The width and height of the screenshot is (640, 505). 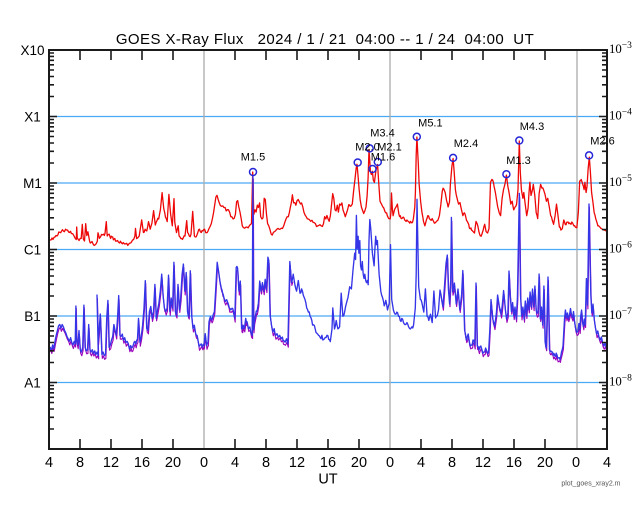 What do you see at coordinates (389, 148) in the screenshot?
I see `svg-text: M2.1` at bounding box center [389, 148].